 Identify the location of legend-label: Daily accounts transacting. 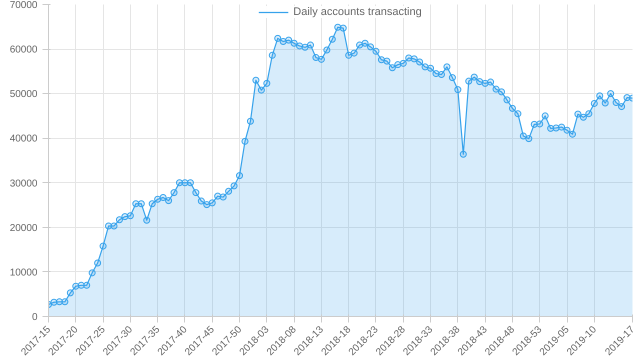
(357, 12).